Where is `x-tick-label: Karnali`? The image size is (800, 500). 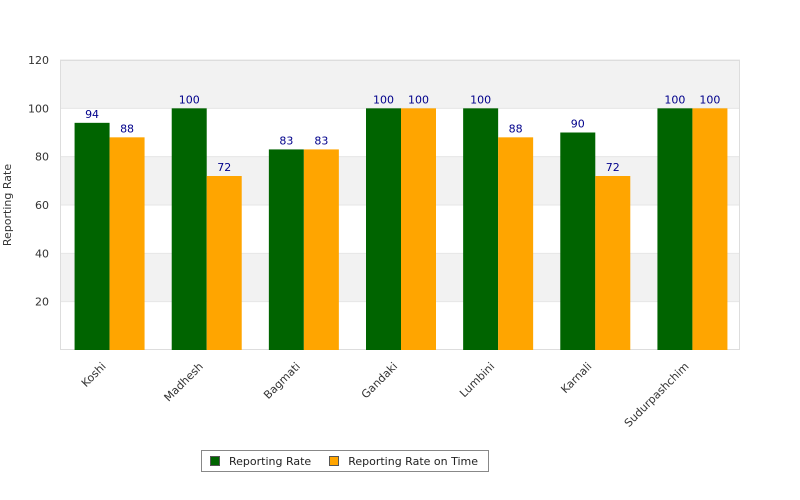 x-tick-label: Karnali is located at coordinates (576, 378).